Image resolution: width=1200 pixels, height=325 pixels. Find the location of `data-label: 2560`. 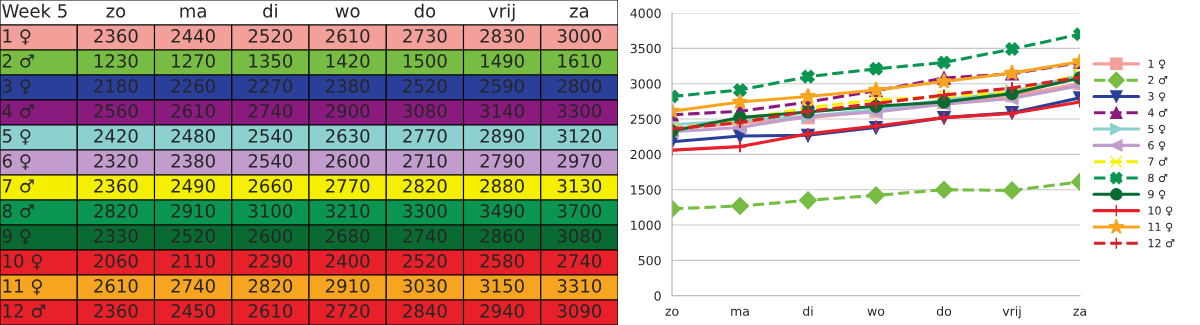

data-label: 2560 is located at coordinates (116, 111).